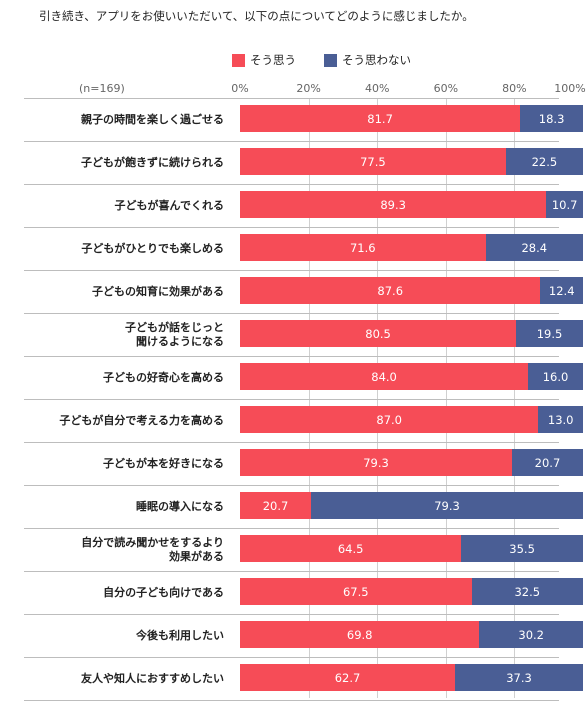  I want to click on bar-segment-agree: 79.3, so click(376, 462).